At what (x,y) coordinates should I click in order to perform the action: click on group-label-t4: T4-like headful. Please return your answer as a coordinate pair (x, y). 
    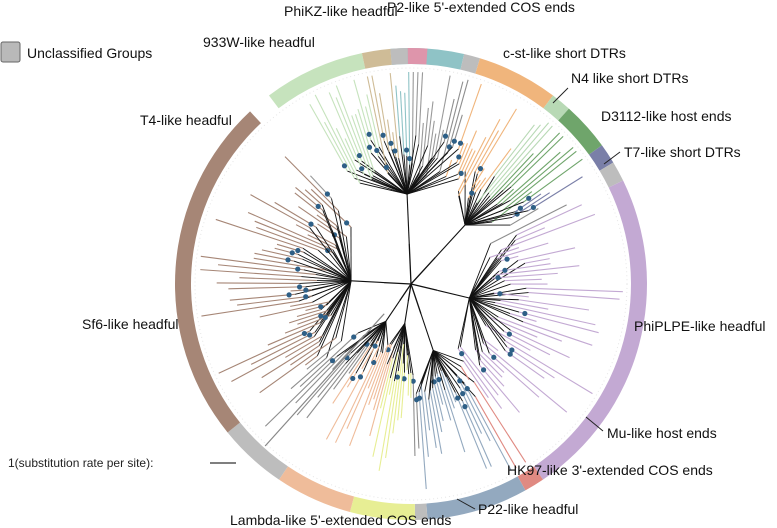
    Looking at the image, I should click on (186, 120).